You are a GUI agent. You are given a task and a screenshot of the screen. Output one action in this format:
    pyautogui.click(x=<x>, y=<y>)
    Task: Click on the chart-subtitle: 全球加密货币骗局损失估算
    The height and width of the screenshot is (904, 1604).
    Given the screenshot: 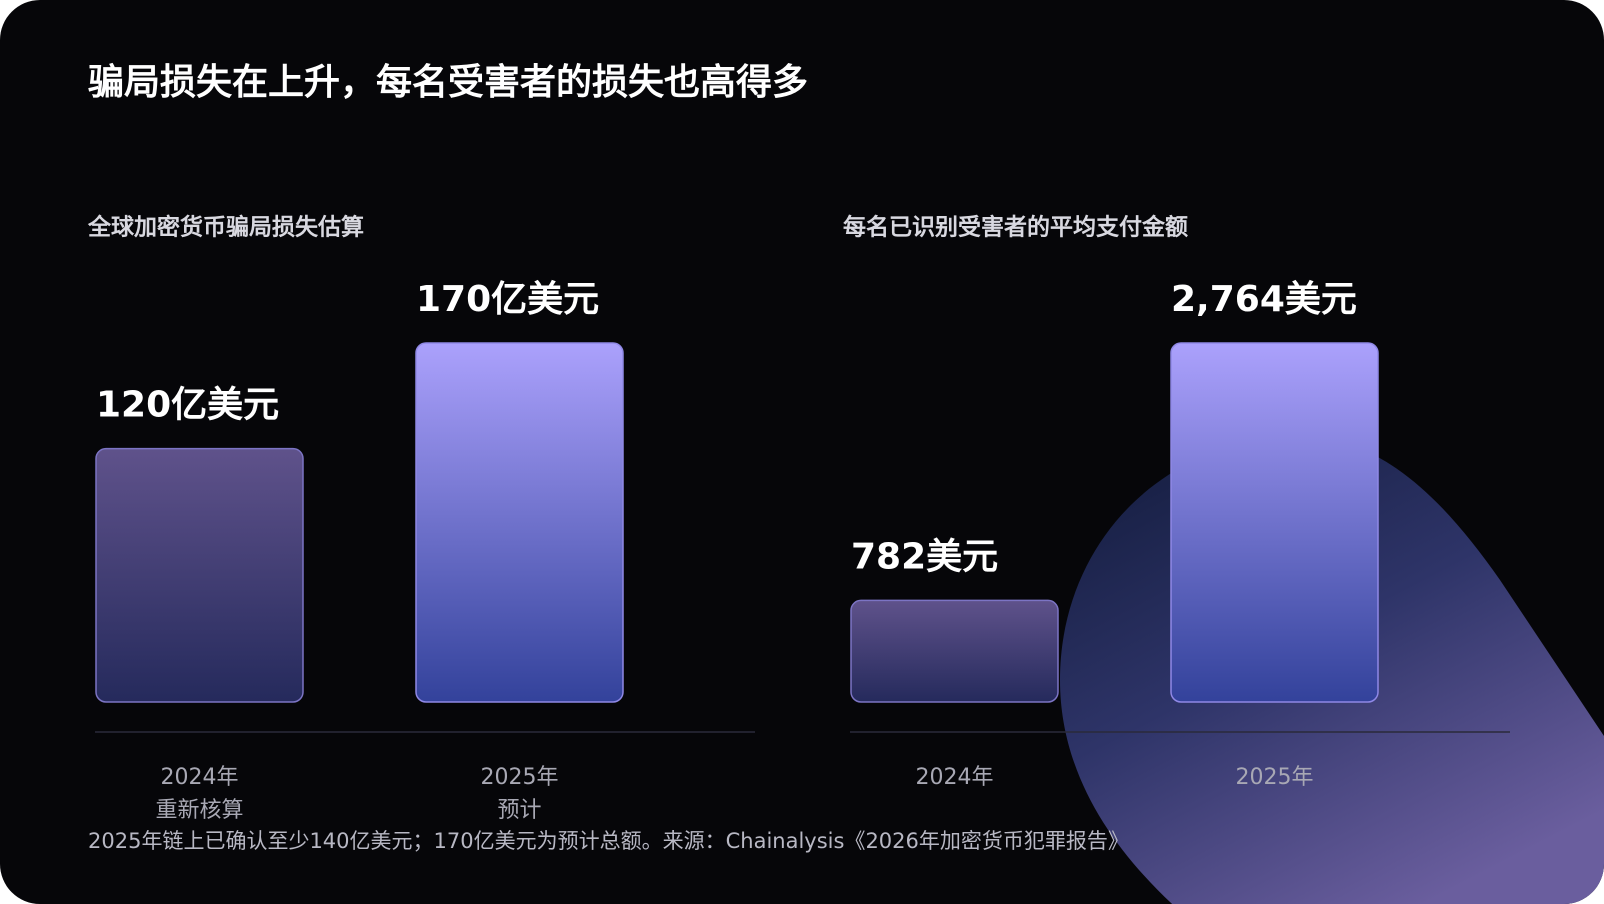 What is the action you would take?
    pyautogui.click(x=225, y=227)
    